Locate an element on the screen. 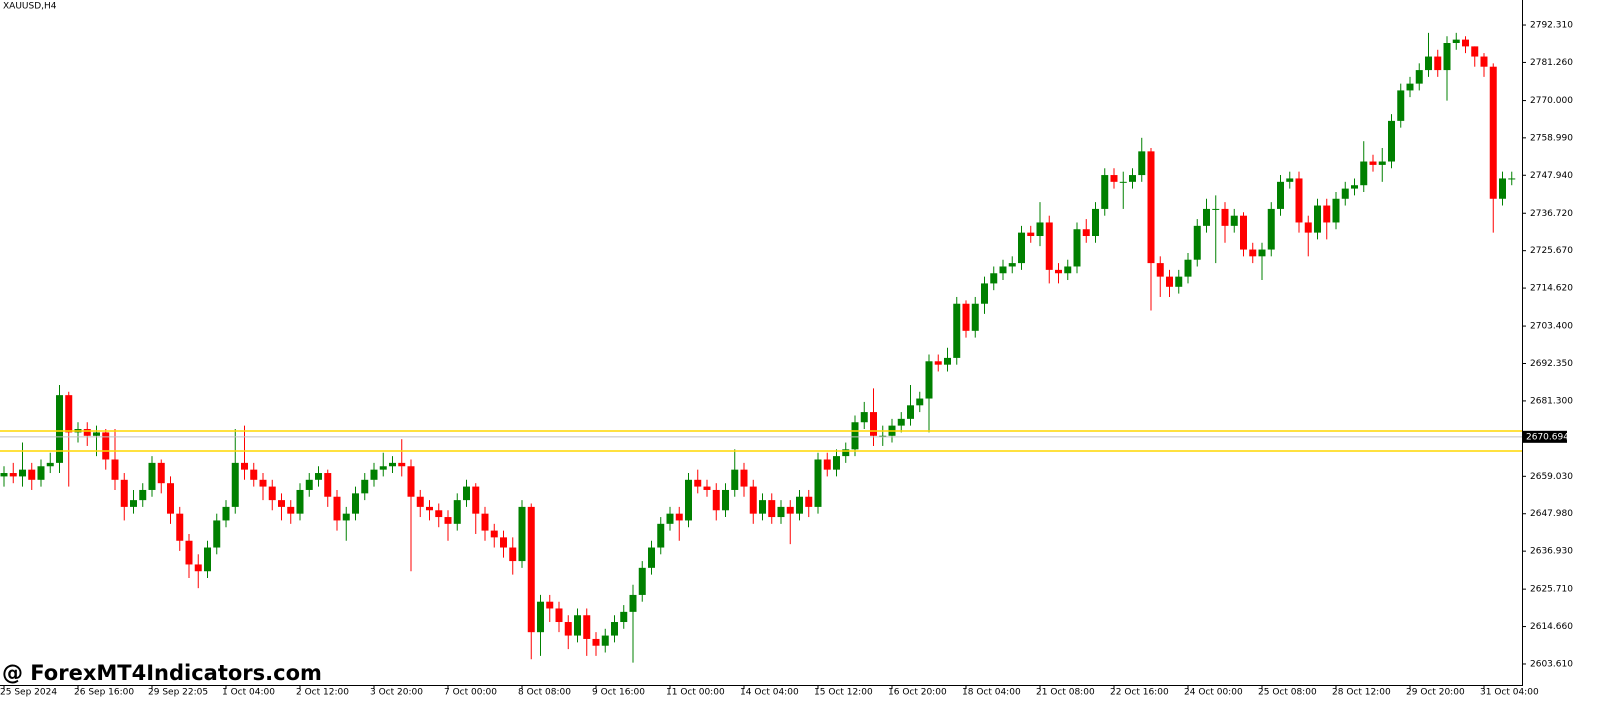 Image resolution: width=1600 pixels, height=710 pixels. y-tick-label: 2681.300 is located at coordinates (1551, 401).